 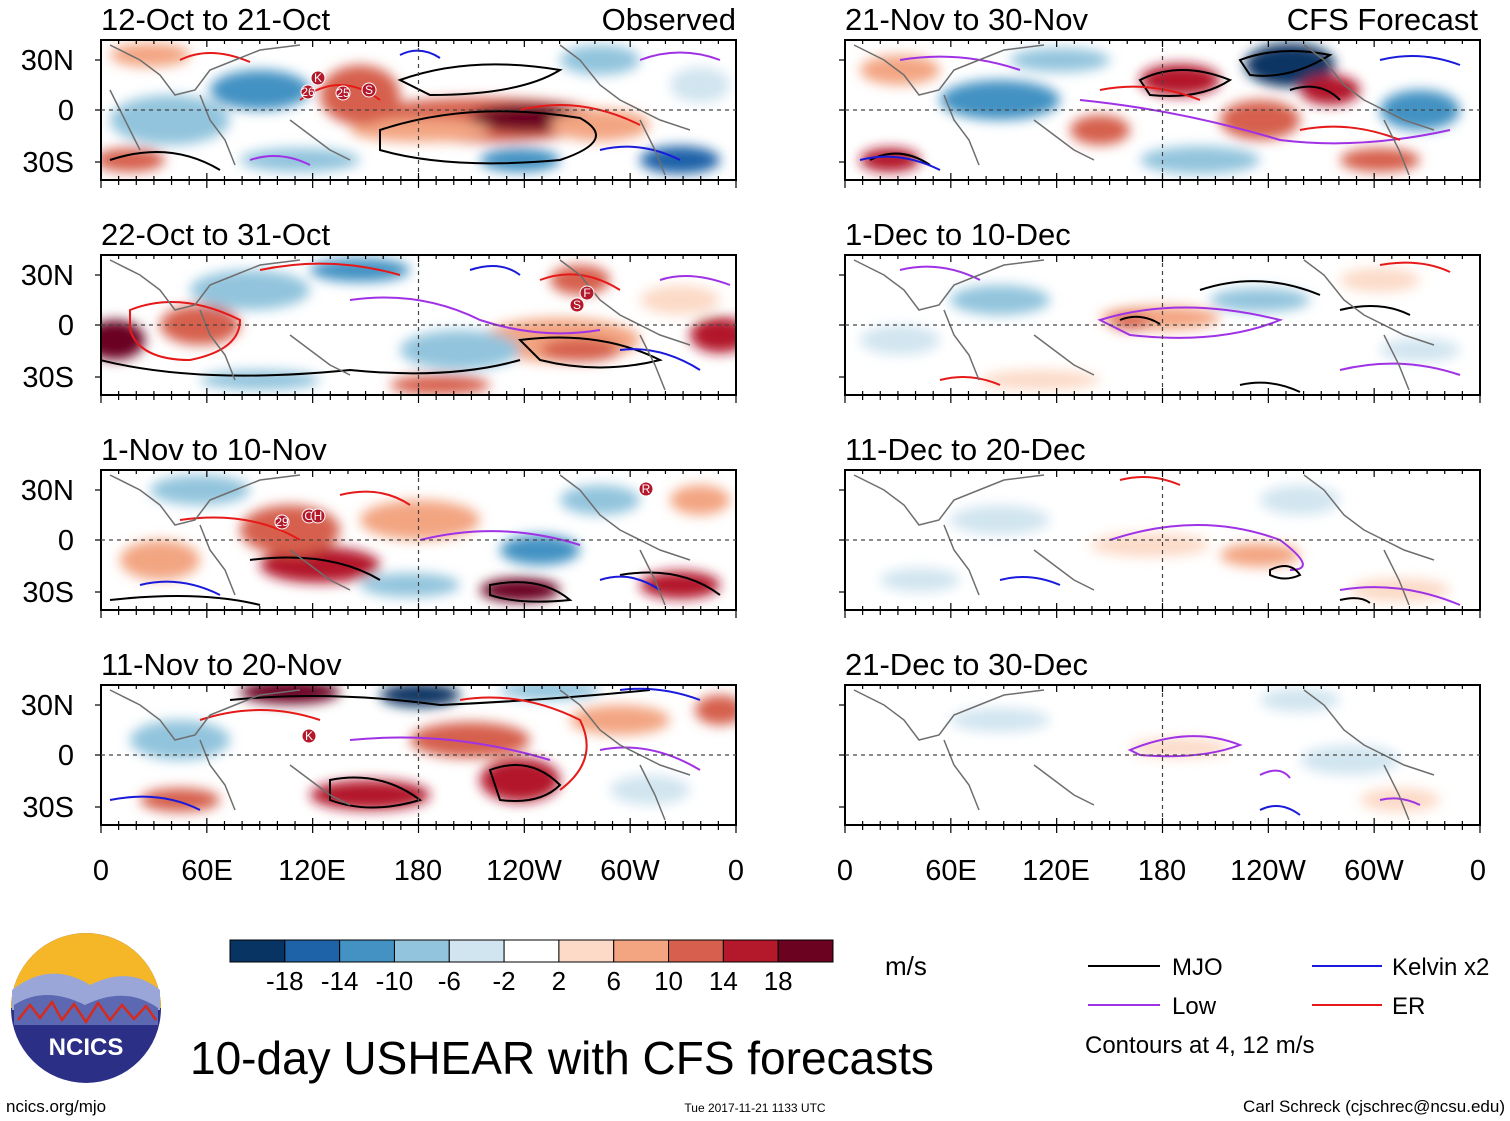 What do you see at coordinates (285, 981) in the screenshot?
I see `colorbar-tick-label: -18` at bounding box center [285, 981].